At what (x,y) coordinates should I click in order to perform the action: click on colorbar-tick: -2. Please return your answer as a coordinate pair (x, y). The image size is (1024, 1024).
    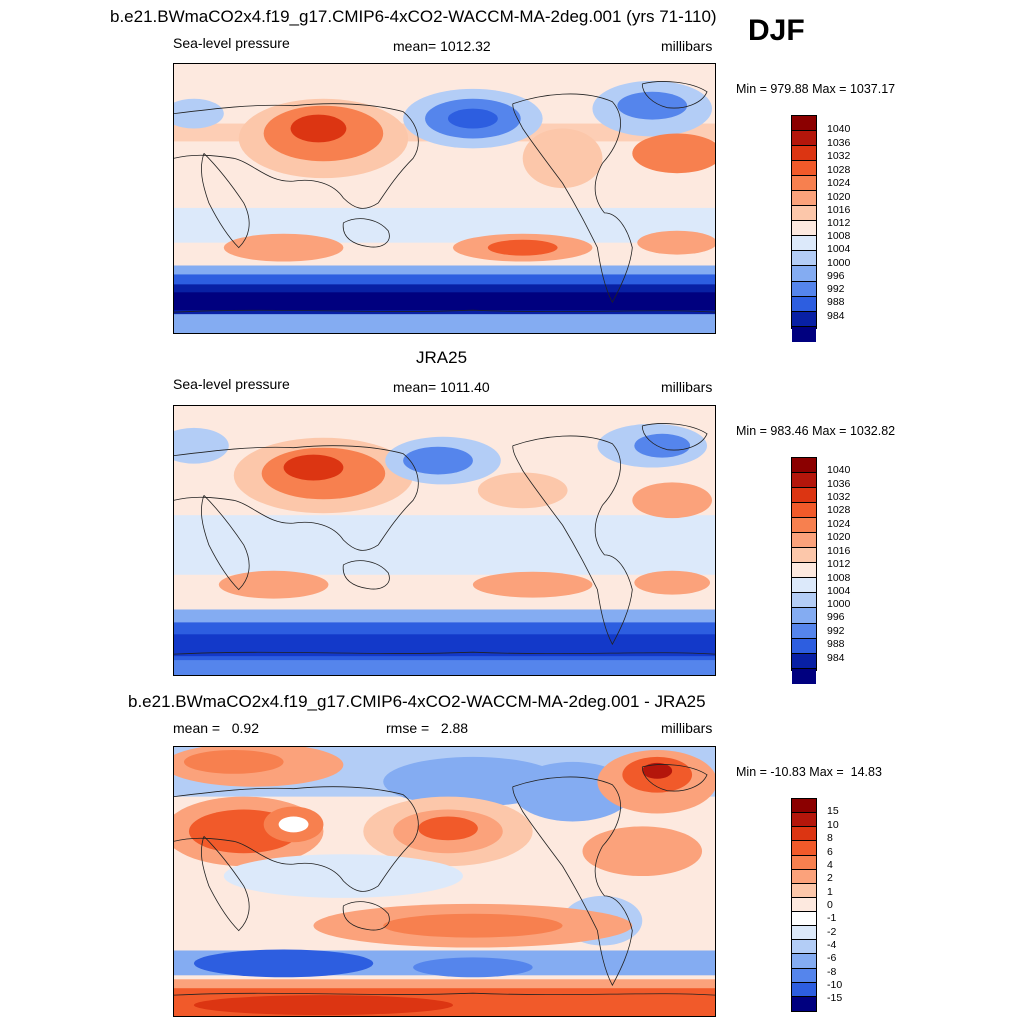
    Looking at the image, I should click on (832, 932).